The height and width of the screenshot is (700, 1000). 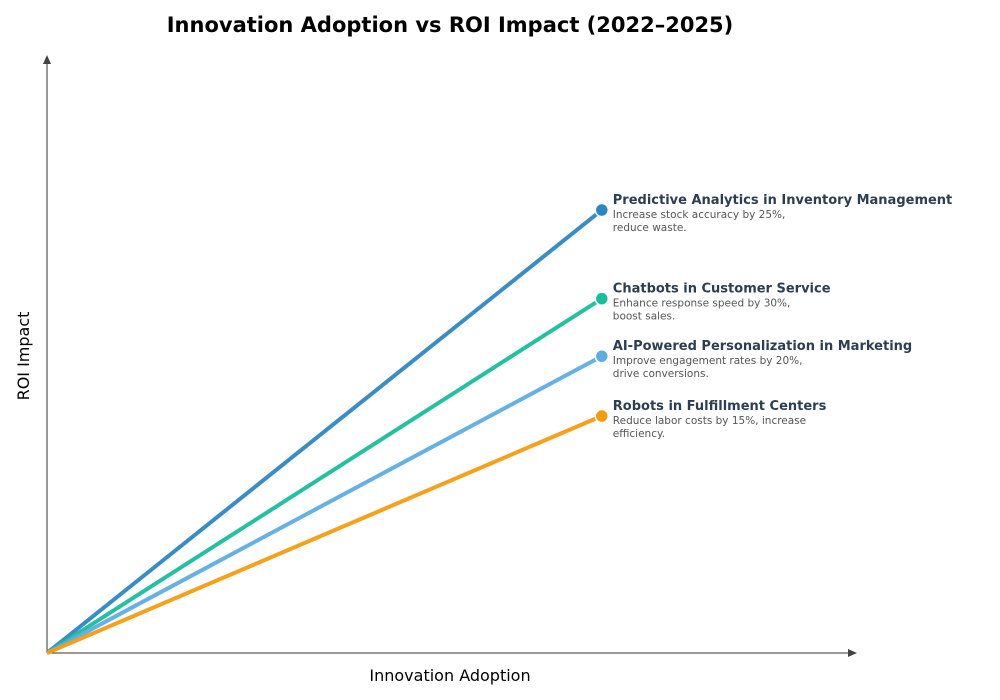 What do you see at coordinates (661, 374) in the screenshot?
I see `series-description: drive conversions.` at bounding box center [661, 374].